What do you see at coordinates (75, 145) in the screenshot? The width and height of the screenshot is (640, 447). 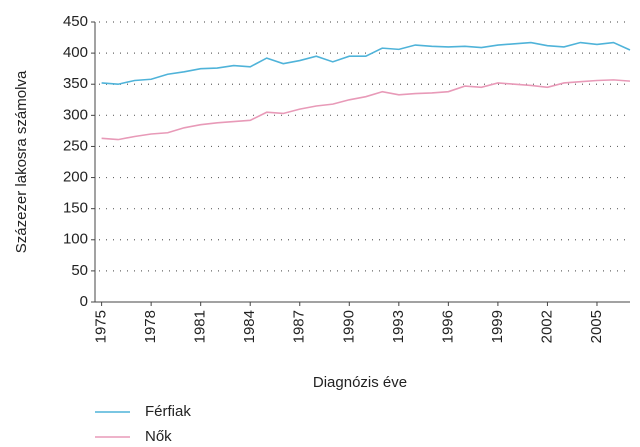 I see `y-tick-label: 250` at bounding box center [75, 145].